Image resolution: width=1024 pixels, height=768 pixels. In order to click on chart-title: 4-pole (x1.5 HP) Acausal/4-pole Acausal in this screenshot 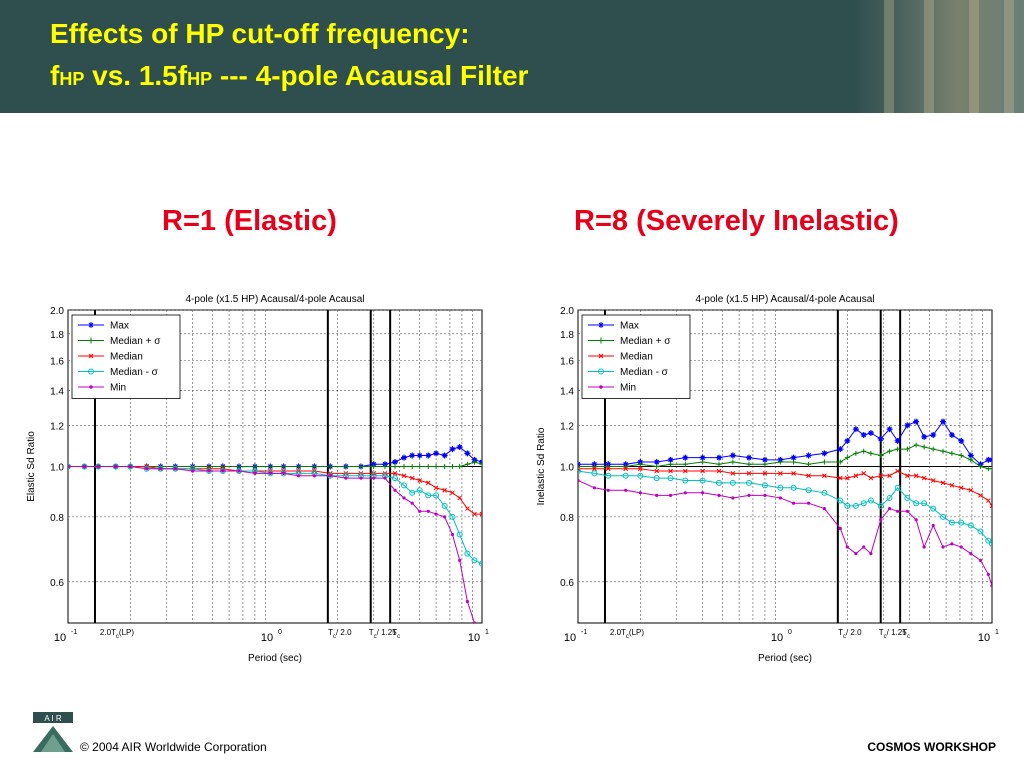, I will do `click(785, 299)`.